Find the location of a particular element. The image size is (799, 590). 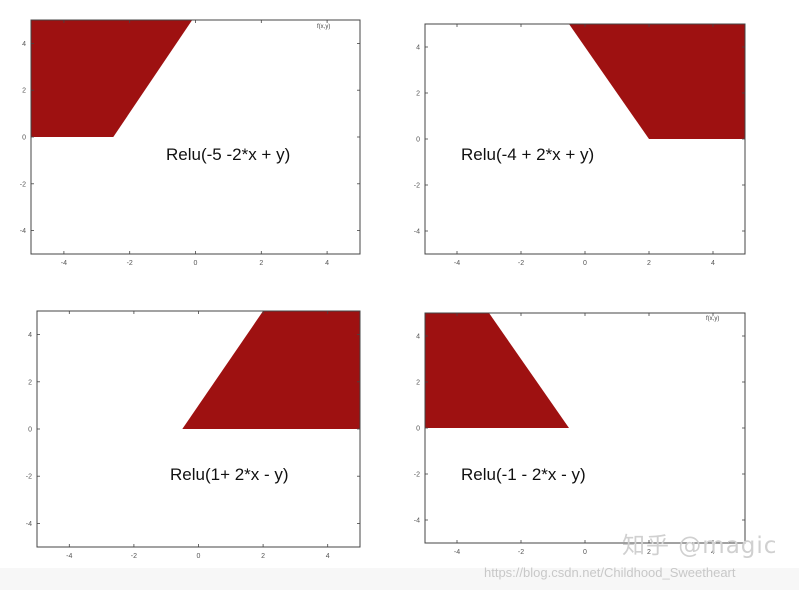

formula-label: Relu(-4 + 2*x + y) is located at coordinates (527, 154).